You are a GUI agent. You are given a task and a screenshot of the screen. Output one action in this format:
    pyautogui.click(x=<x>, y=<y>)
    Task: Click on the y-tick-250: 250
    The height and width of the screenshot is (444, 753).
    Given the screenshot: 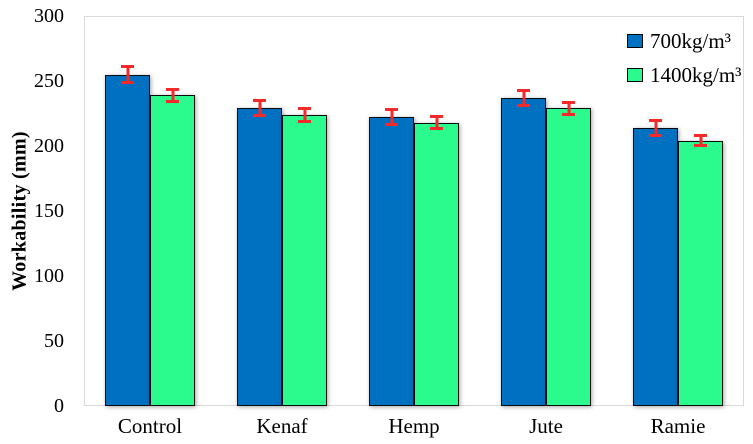 What is the action you would take?
    pyautogui.click(x=49, y=81)
    